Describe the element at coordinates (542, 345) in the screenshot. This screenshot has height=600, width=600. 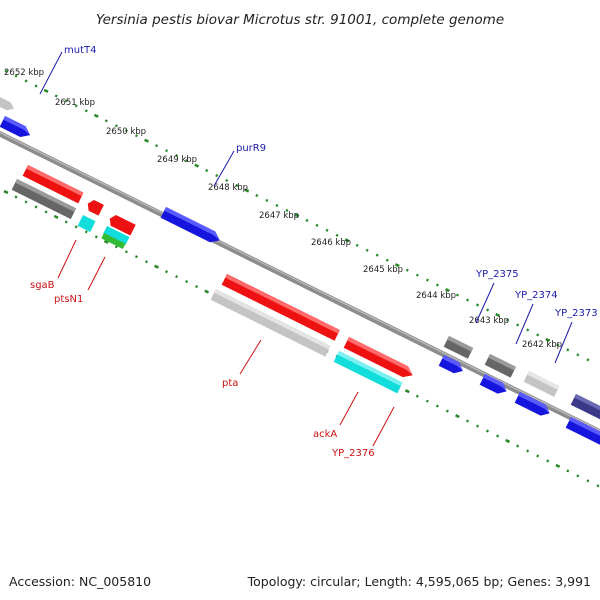
I see `position-label-2642: 2642 kbp` at that location.